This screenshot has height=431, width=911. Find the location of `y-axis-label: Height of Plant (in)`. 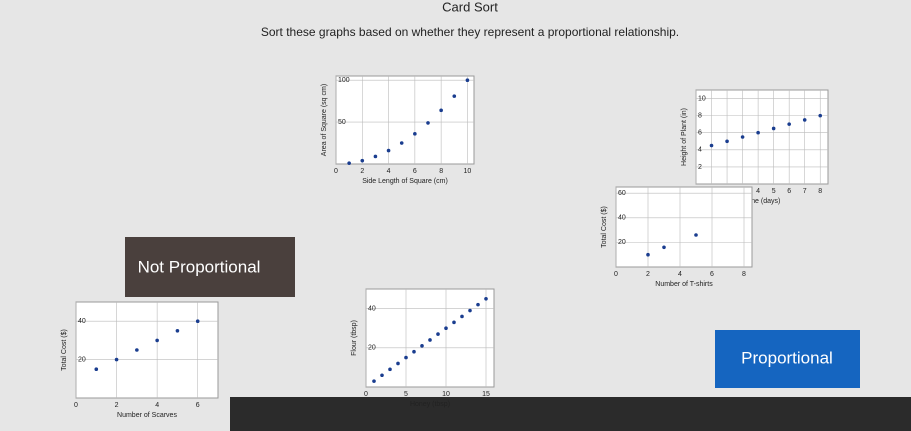

y-axis-label: Height of Plant (in) is located at coordinates (684, 137).